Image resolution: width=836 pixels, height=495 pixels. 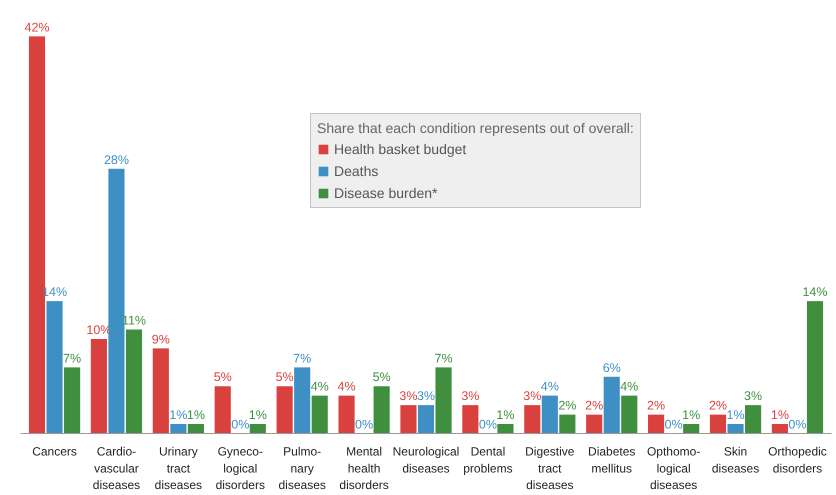 What do you see at coordinates (386, 193) in the screenshot?
I see `legend-label: Disease burden*` at bounding box center [386, 193].